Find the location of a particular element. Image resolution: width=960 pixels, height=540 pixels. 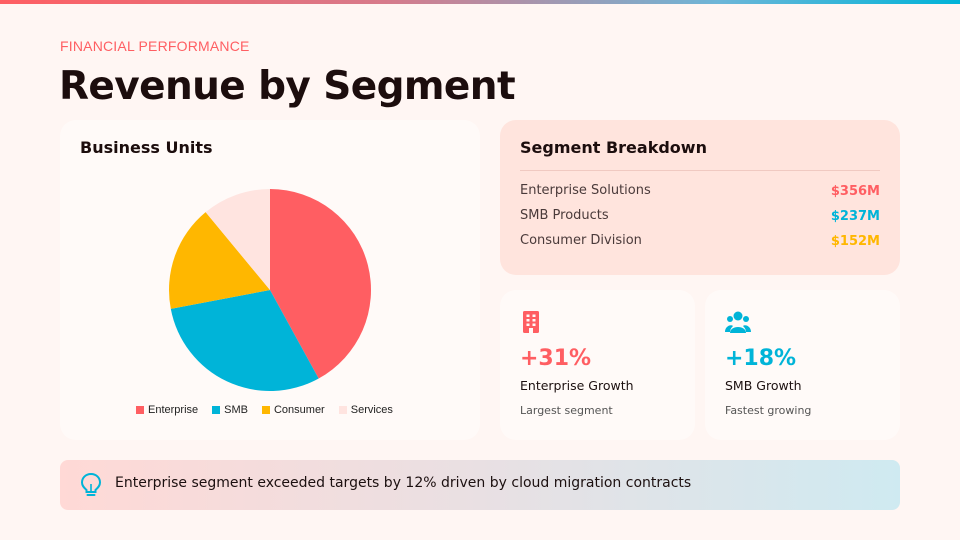

lightbulb-icon is located at coordinates (91, 487).